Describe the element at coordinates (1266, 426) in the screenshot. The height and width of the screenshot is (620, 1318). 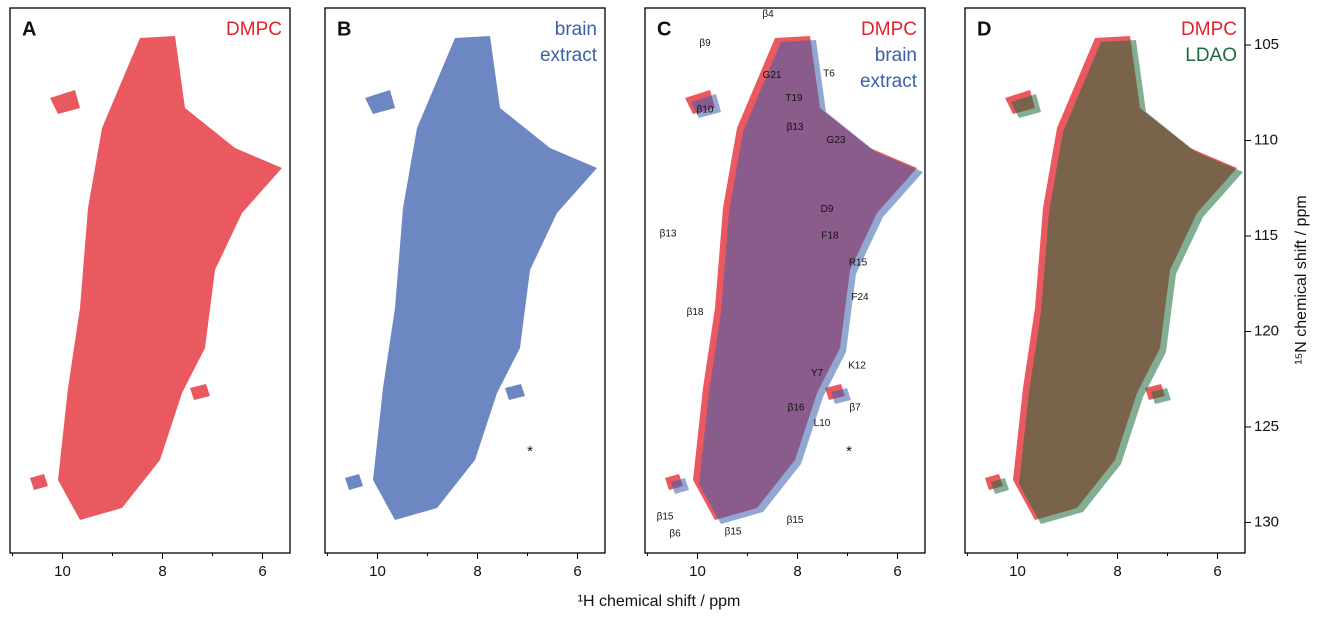
I see `y-tick-label: 125` at that location.